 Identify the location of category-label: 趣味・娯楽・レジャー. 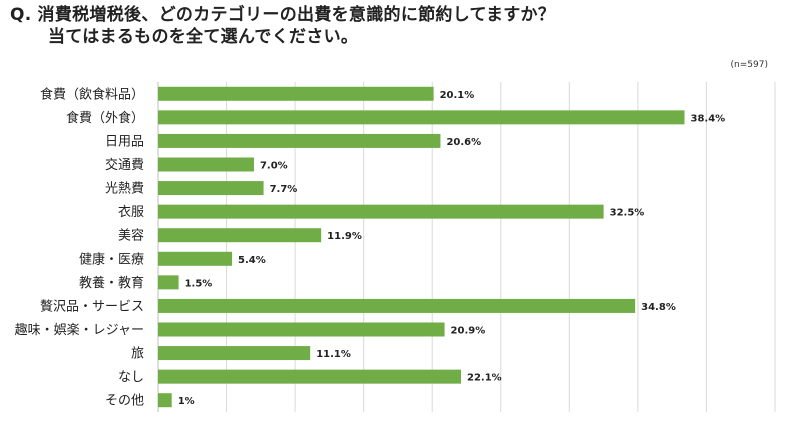
(79, 330).